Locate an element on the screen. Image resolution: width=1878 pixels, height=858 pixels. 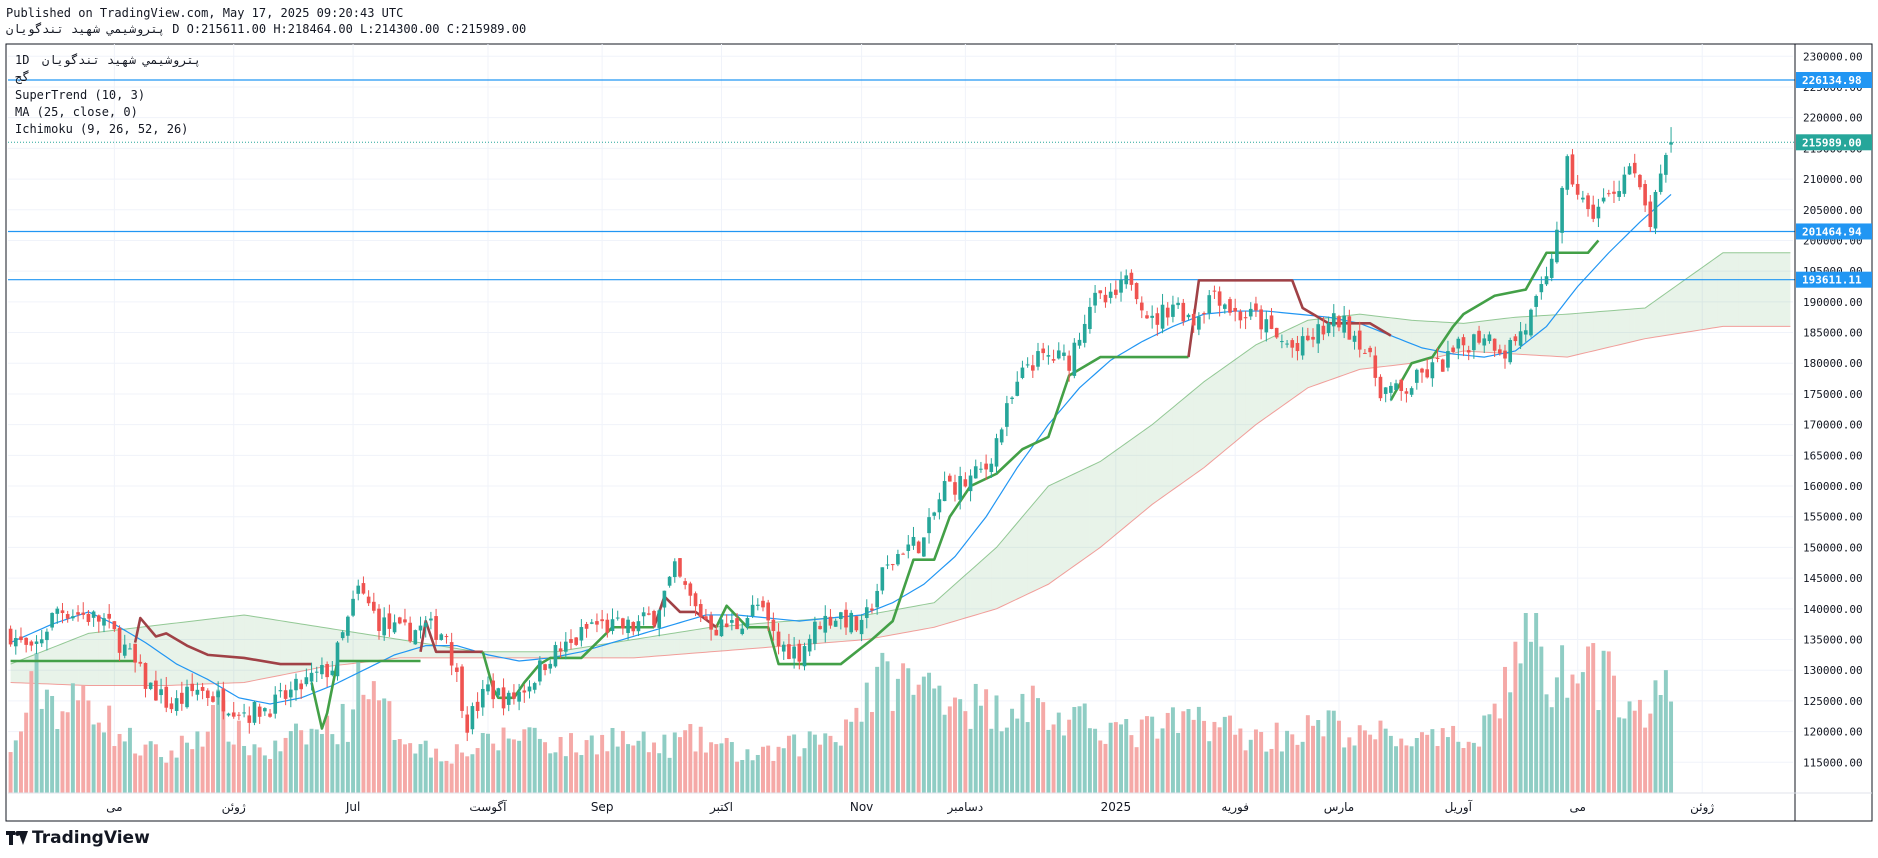
price-tick-label: 125000.00 is located at coordinates (1833, 701).